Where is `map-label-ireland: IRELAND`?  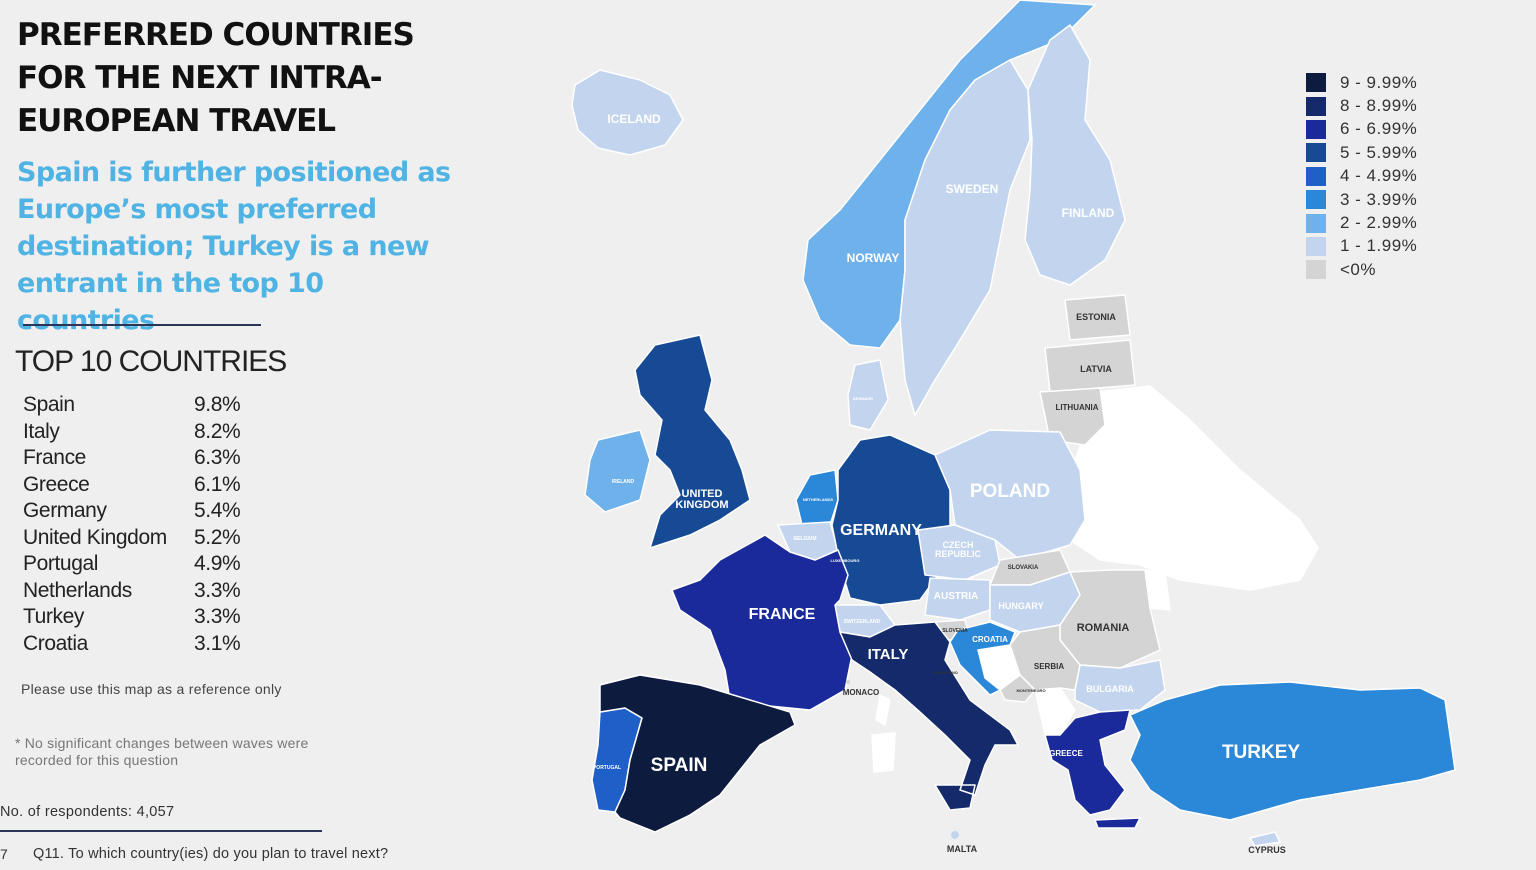
map-label-ireland: IRELAND is located at coordinates (623, 482).